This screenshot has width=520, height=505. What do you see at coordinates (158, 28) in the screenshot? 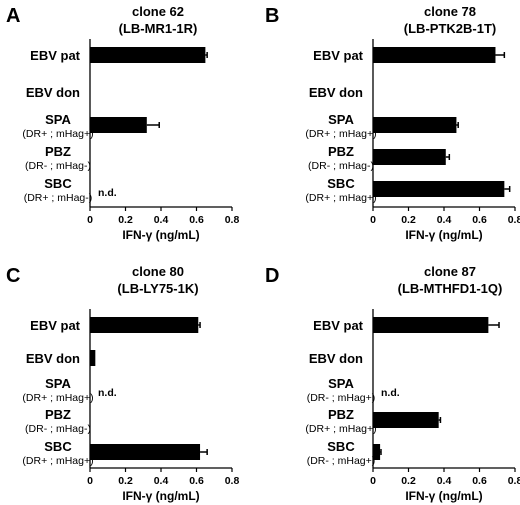
I see `panel-subtitle: (LB-MR1-1R)` at bounding box center [158, 28].